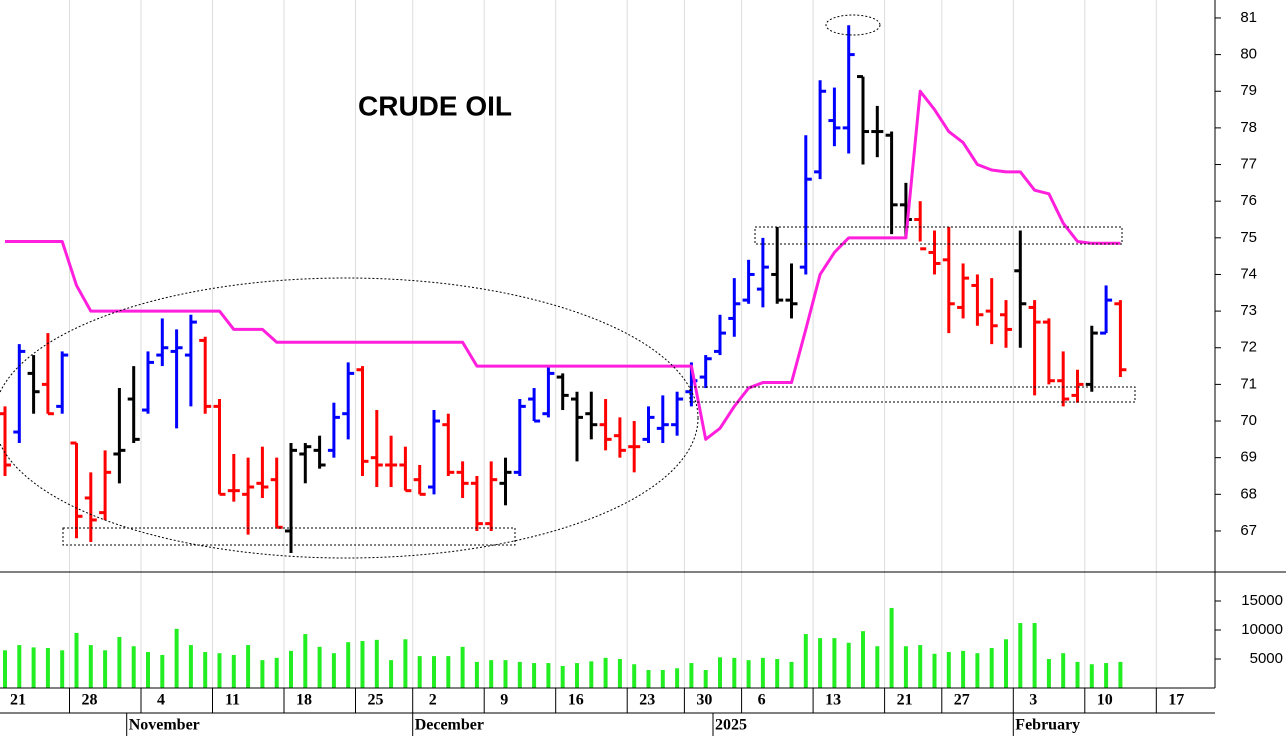 The width and height of the screenshot is (1286, 736). Describe the element at coordinates (576, 700) in the screenshot. I see `x-tick-label: 16` at that location.